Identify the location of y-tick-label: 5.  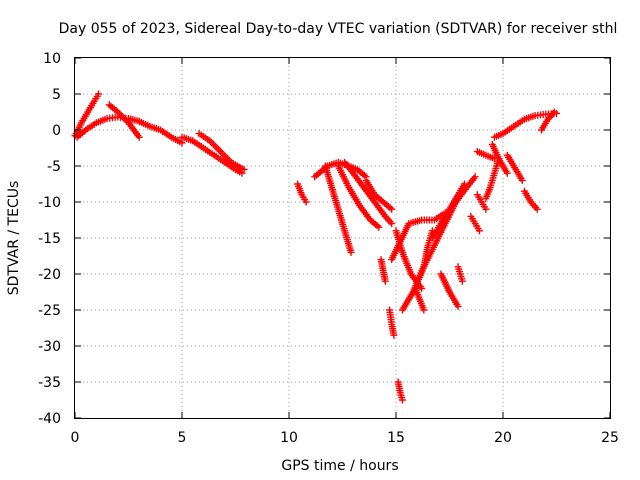
(56, 95).